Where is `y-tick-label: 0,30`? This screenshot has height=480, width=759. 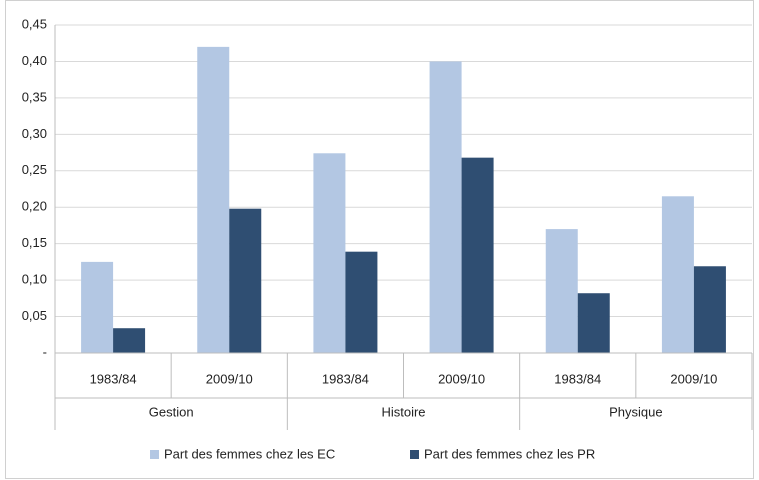 y-tick-label: 0,30 is located at coordinates (34, 133).